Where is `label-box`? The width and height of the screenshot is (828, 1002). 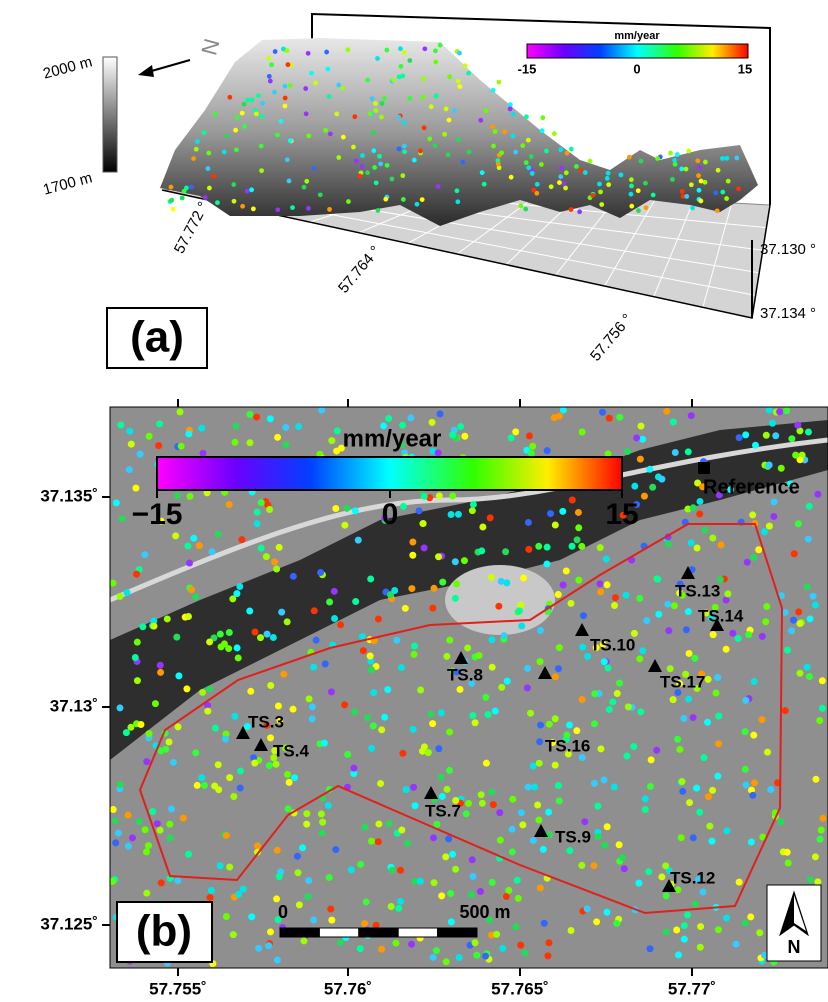 label-box is located at coordinates (164, 932).